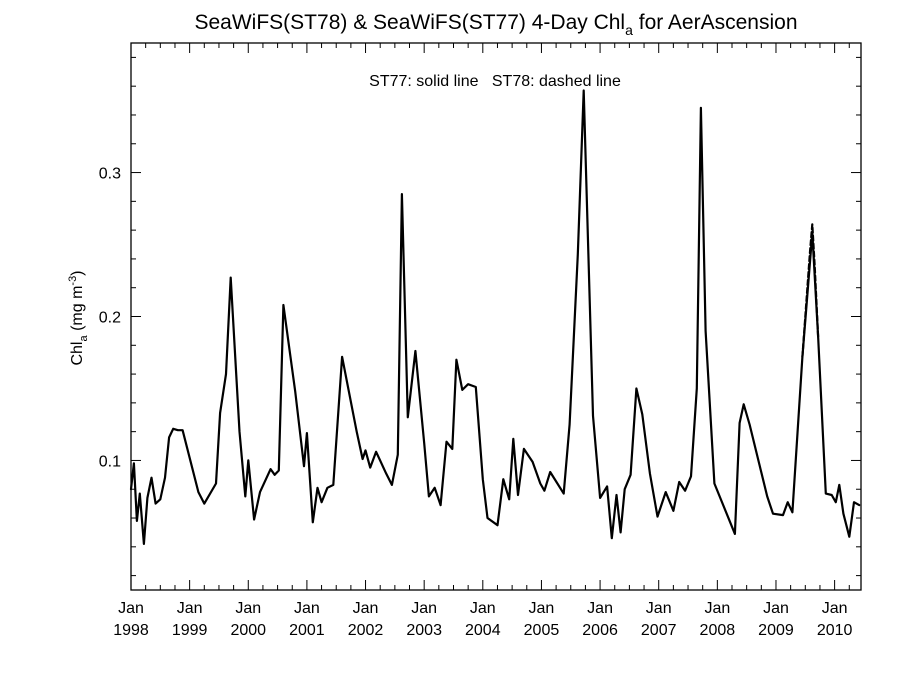 Image resolution: width=900 pixels, height=675 pixels. I want to click on chart-title-prefix: SeaWiFS(ST78) & SeaWiFS(ST77) 4-Day Chl, so click(410, 22).